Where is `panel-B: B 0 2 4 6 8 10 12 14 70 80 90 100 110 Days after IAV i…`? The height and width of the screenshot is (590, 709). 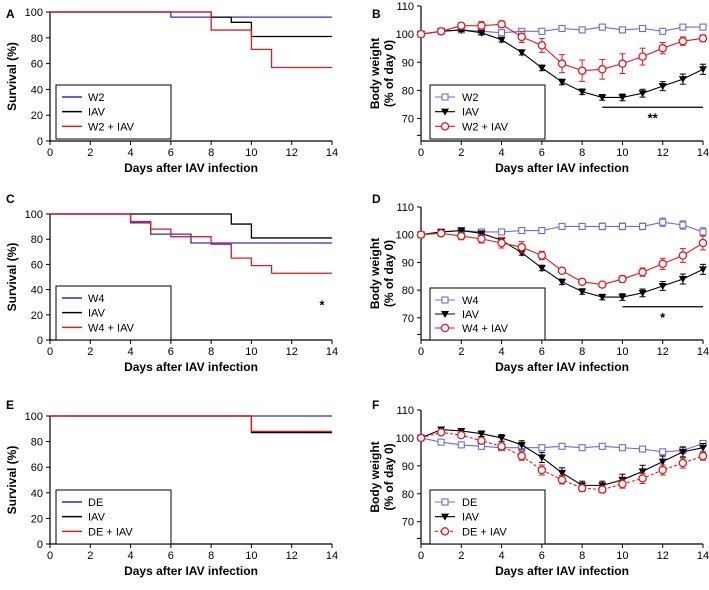 panel-B: B 0 2 4 6 8 10 12 14 70 80 90 100 110 Days after IAV i… is located at coordinates (538, 88).